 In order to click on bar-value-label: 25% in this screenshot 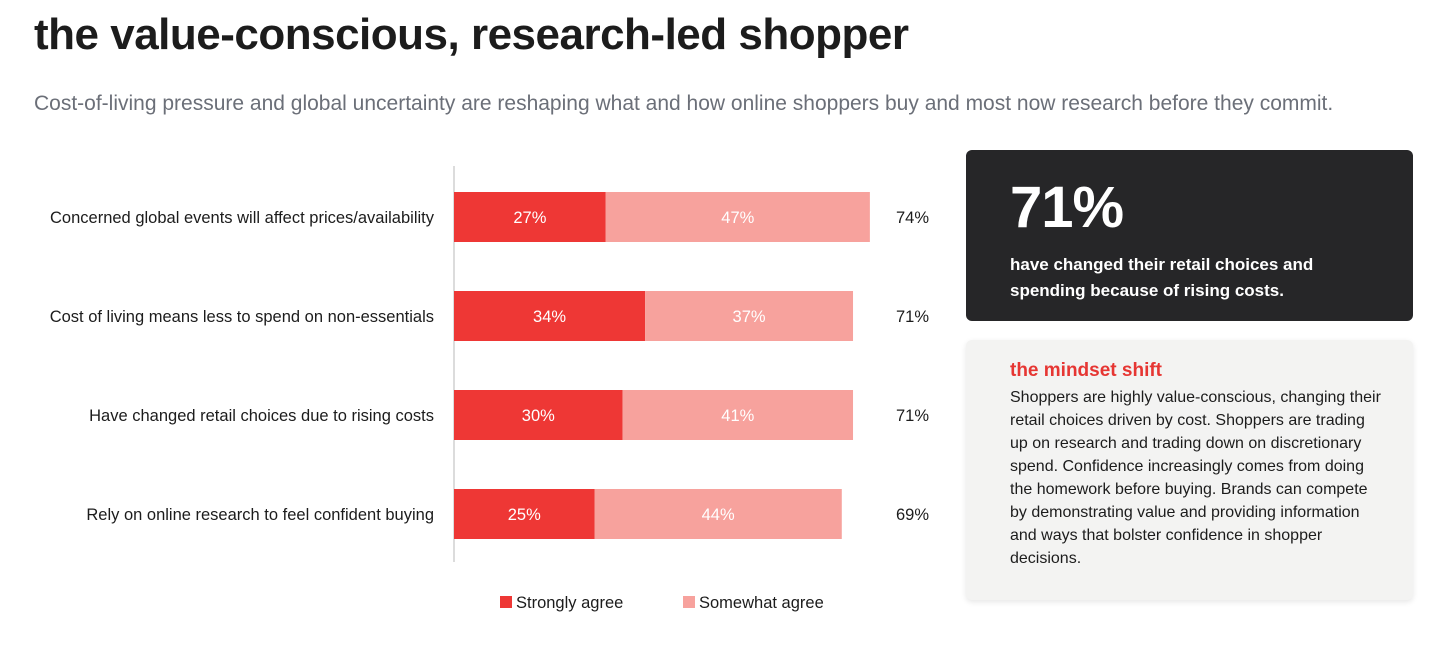, I will do `click(524, 515)`.